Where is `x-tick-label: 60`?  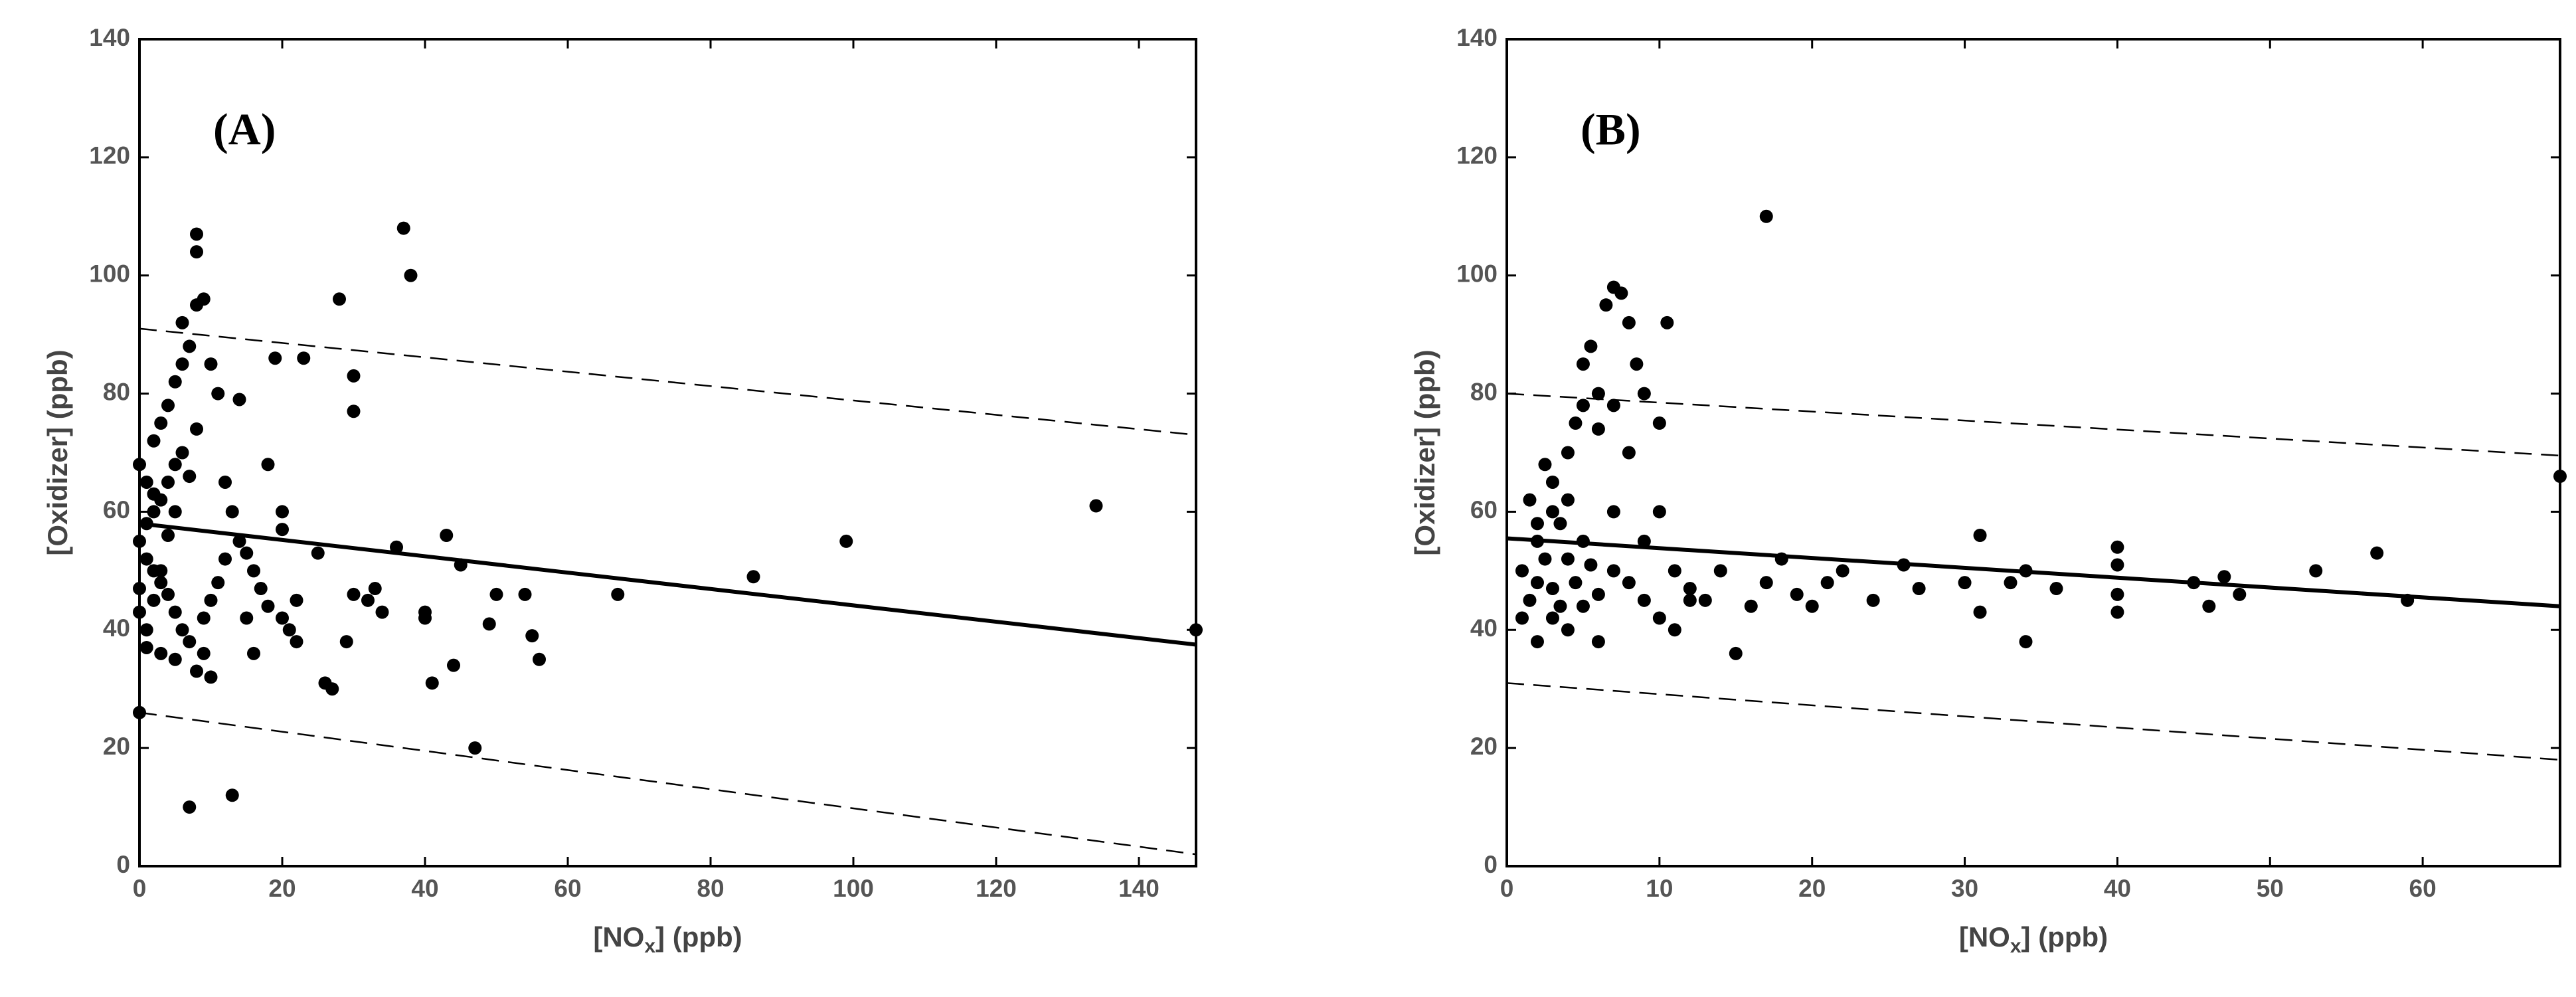
x-tick-label: 60 is located at coordinates (567, 888).